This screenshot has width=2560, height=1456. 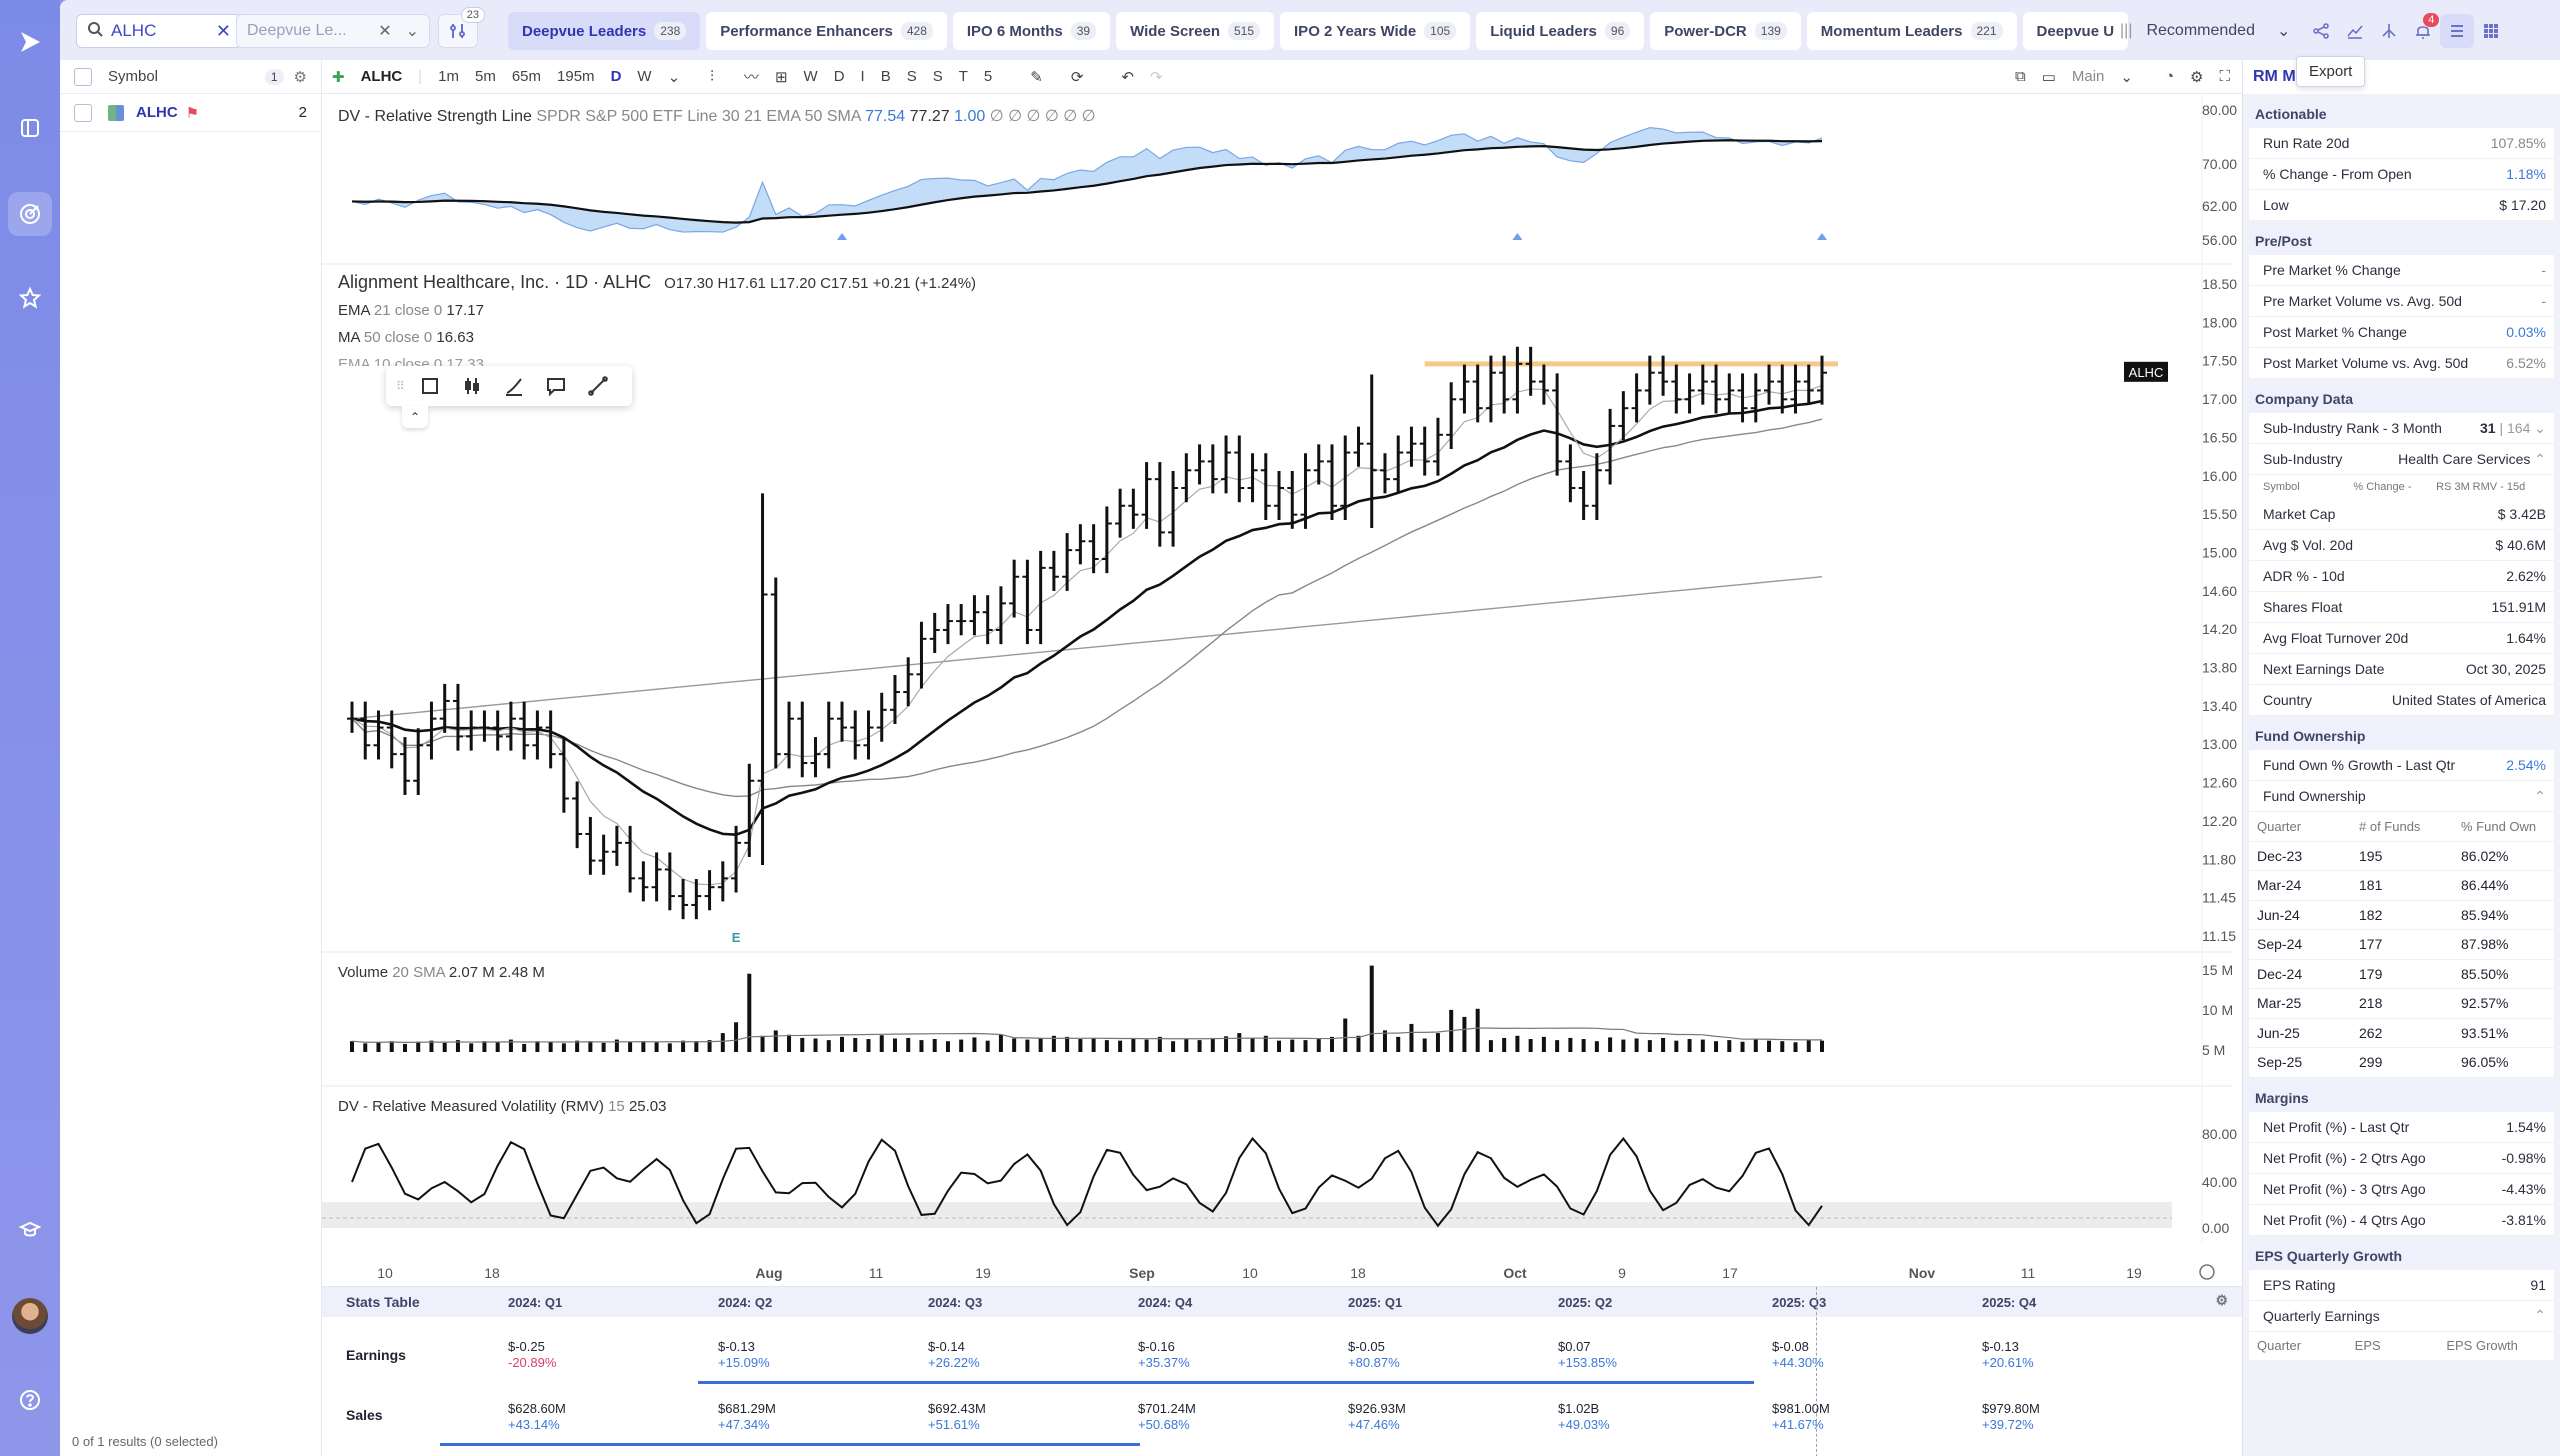 I want to click on share-export-icon, so click(x=2321, y=31).